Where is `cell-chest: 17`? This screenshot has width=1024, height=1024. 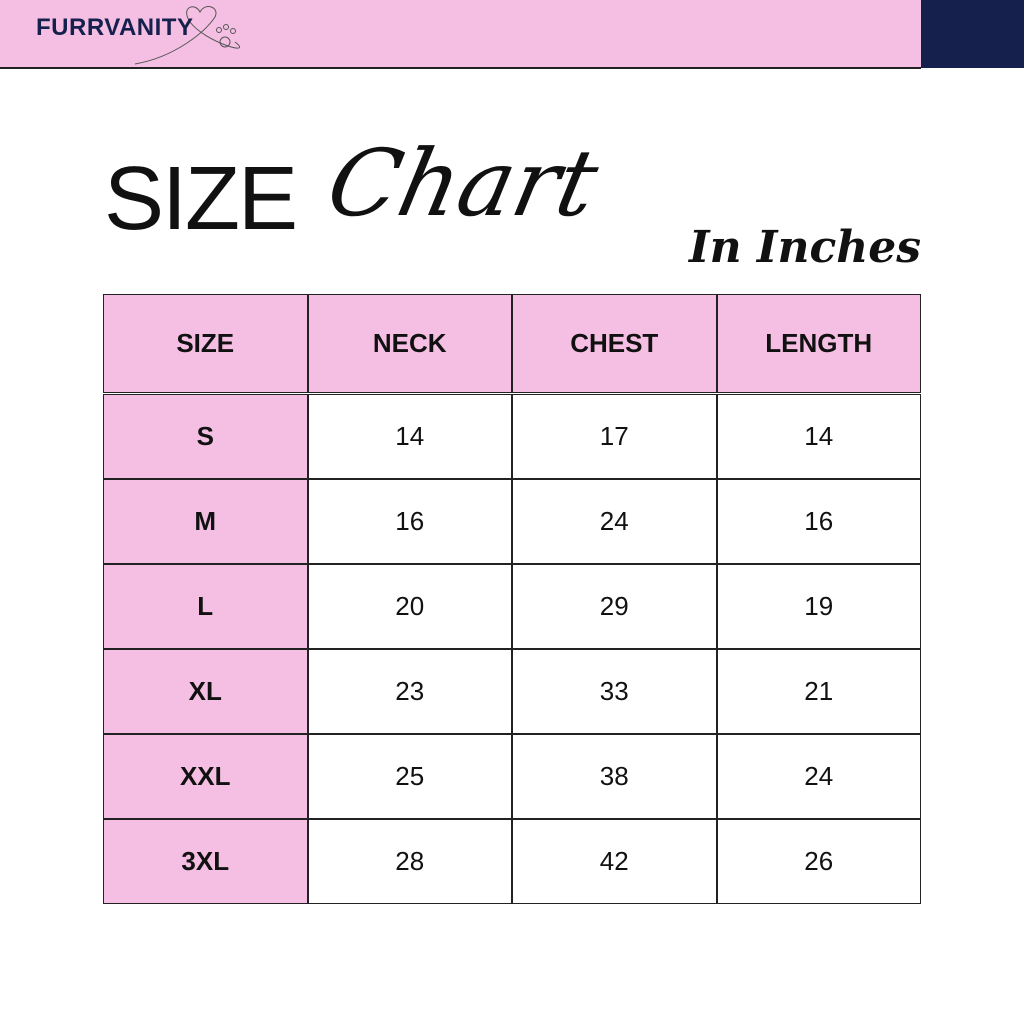
cell-chest: 17 is located at coordinates (614, 436).